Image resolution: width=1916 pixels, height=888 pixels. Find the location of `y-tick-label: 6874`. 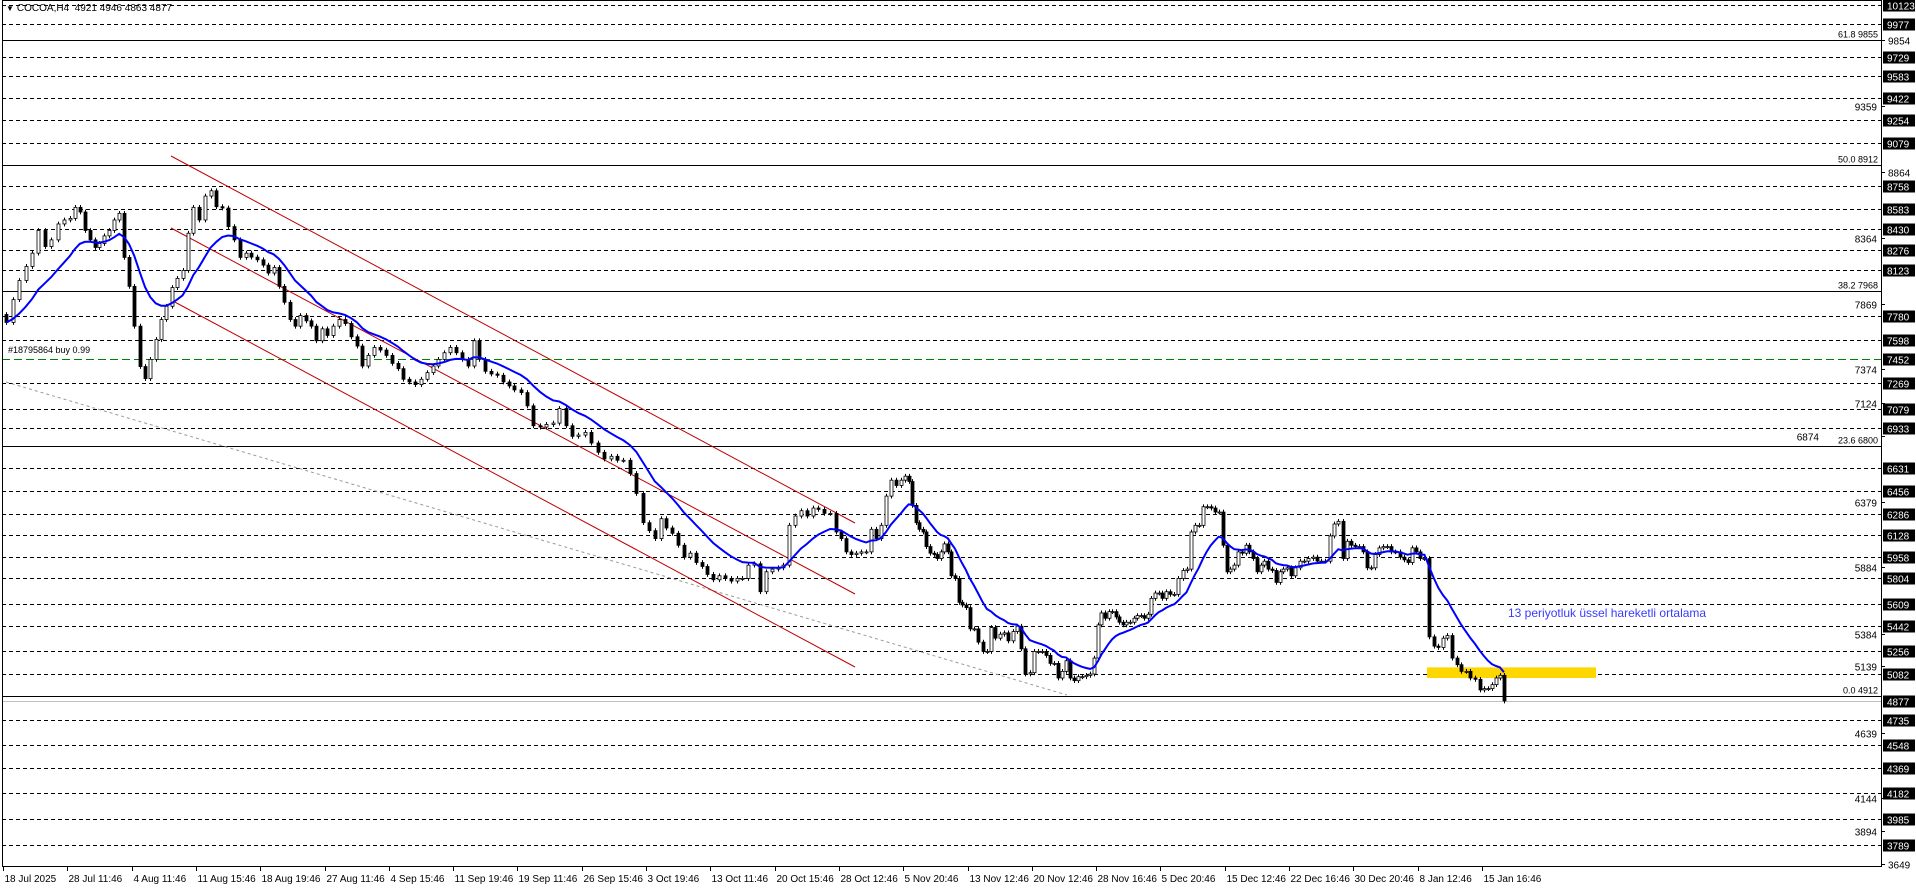

y-tick-label: 6874 is located at coordinates (1808, 438).